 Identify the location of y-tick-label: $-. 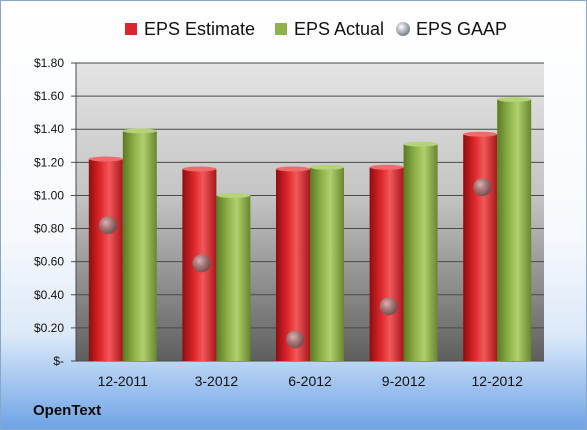
(58, 361).